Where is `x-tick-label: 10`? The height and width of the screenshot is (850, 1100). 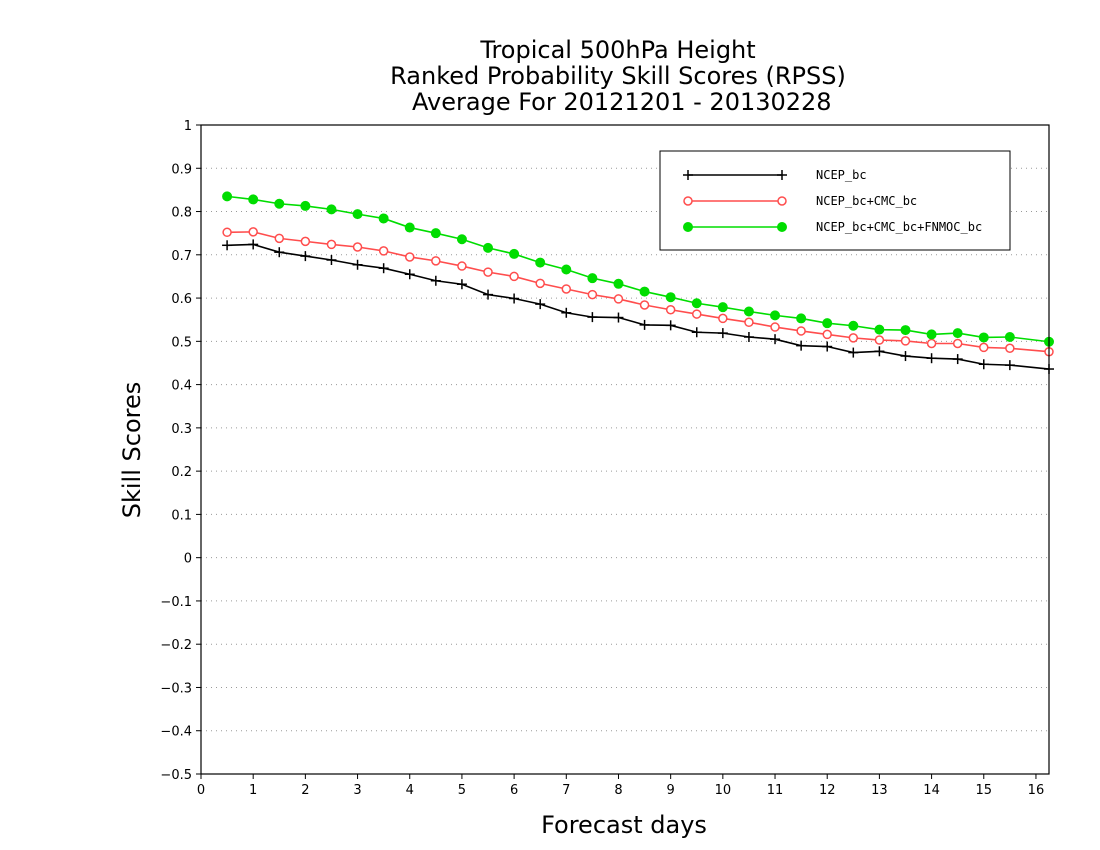 x-tick-label: 10 is located at coordinates (723, 790).